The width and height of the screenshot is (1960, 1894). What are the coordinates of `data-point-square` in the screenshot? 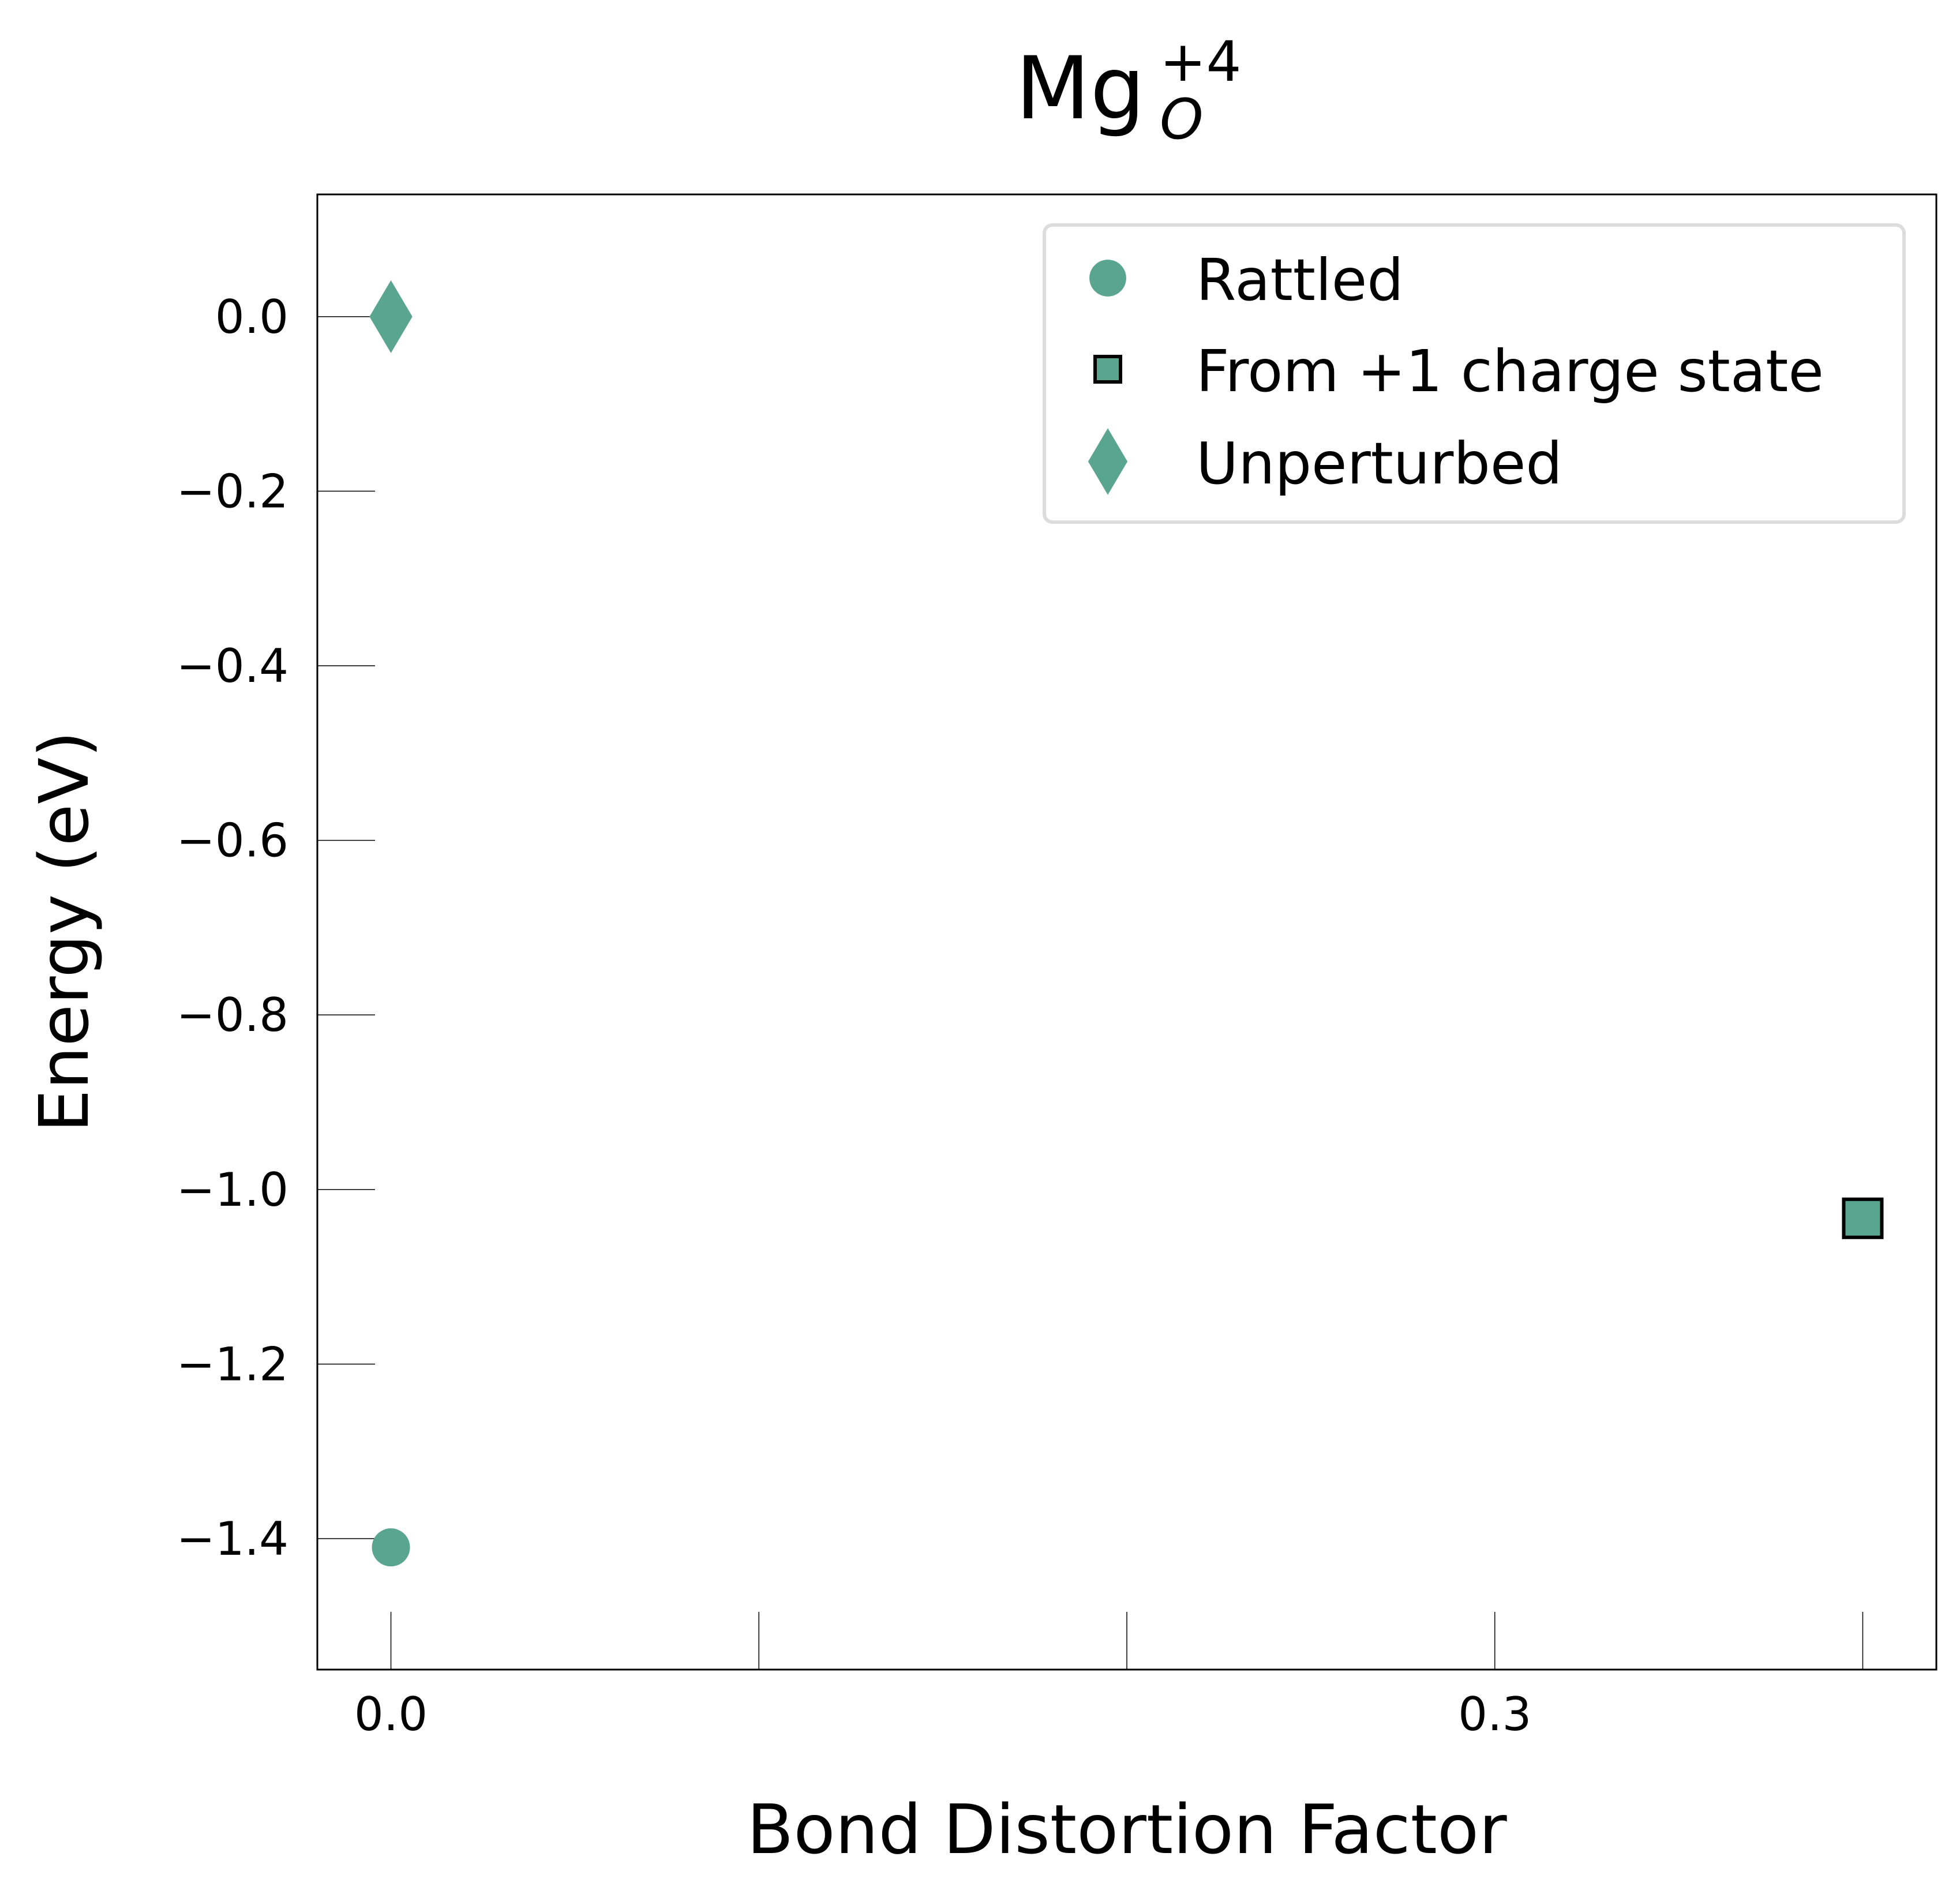 It's located at (1863, 1218).